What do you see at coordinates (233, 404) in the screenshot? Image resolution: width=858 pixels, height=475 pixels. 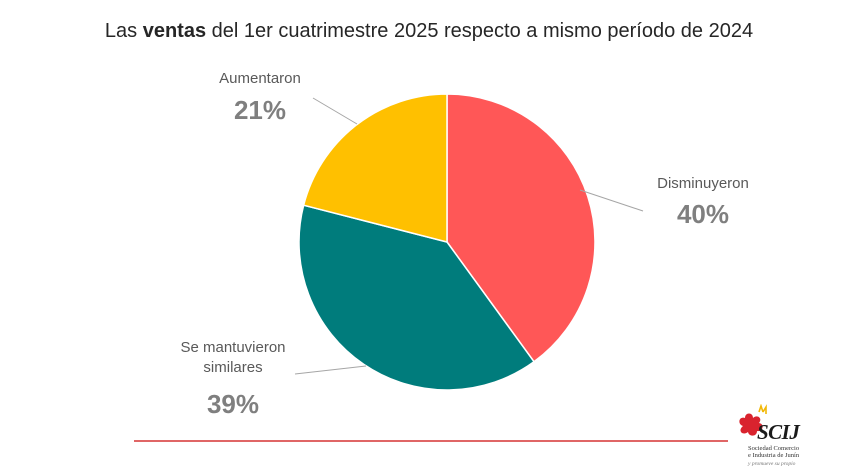 I see `slice-value-se-mantuvieron-similares: 39%` at bounding box center [233, 404].